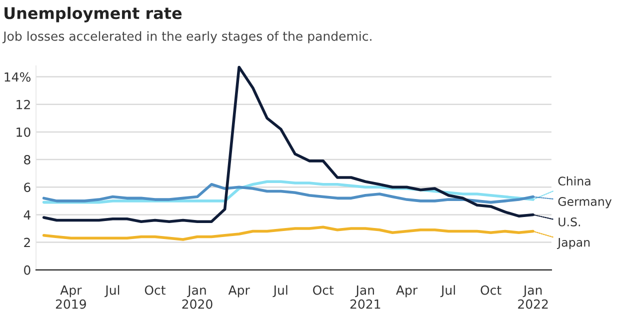  What do you see at coordinates (27, 270) in the screenshot?
I see `y-tick-label: 0` at bounding box center [27, 270].